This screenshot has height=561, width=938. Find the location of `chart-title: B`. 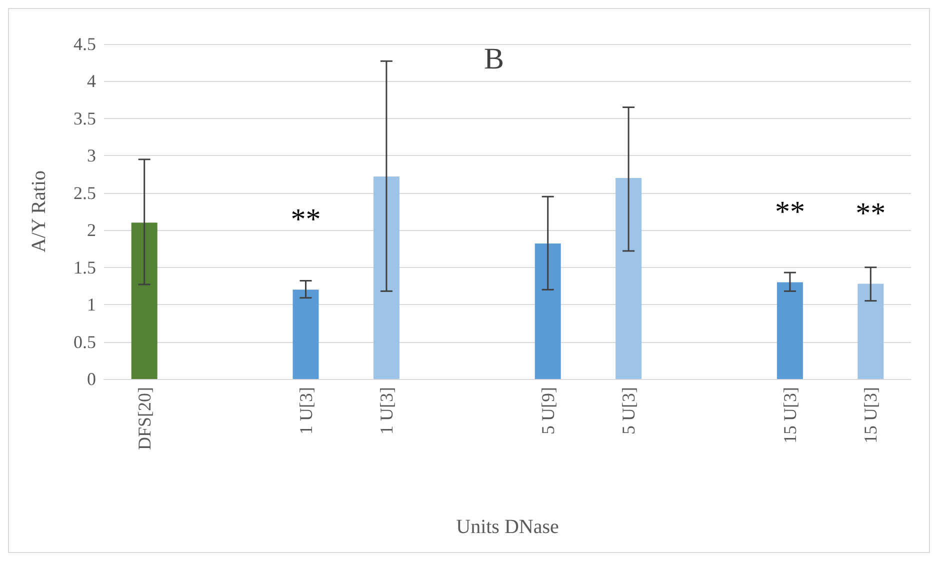

chart-title: B is located at coordinates (494, 59).